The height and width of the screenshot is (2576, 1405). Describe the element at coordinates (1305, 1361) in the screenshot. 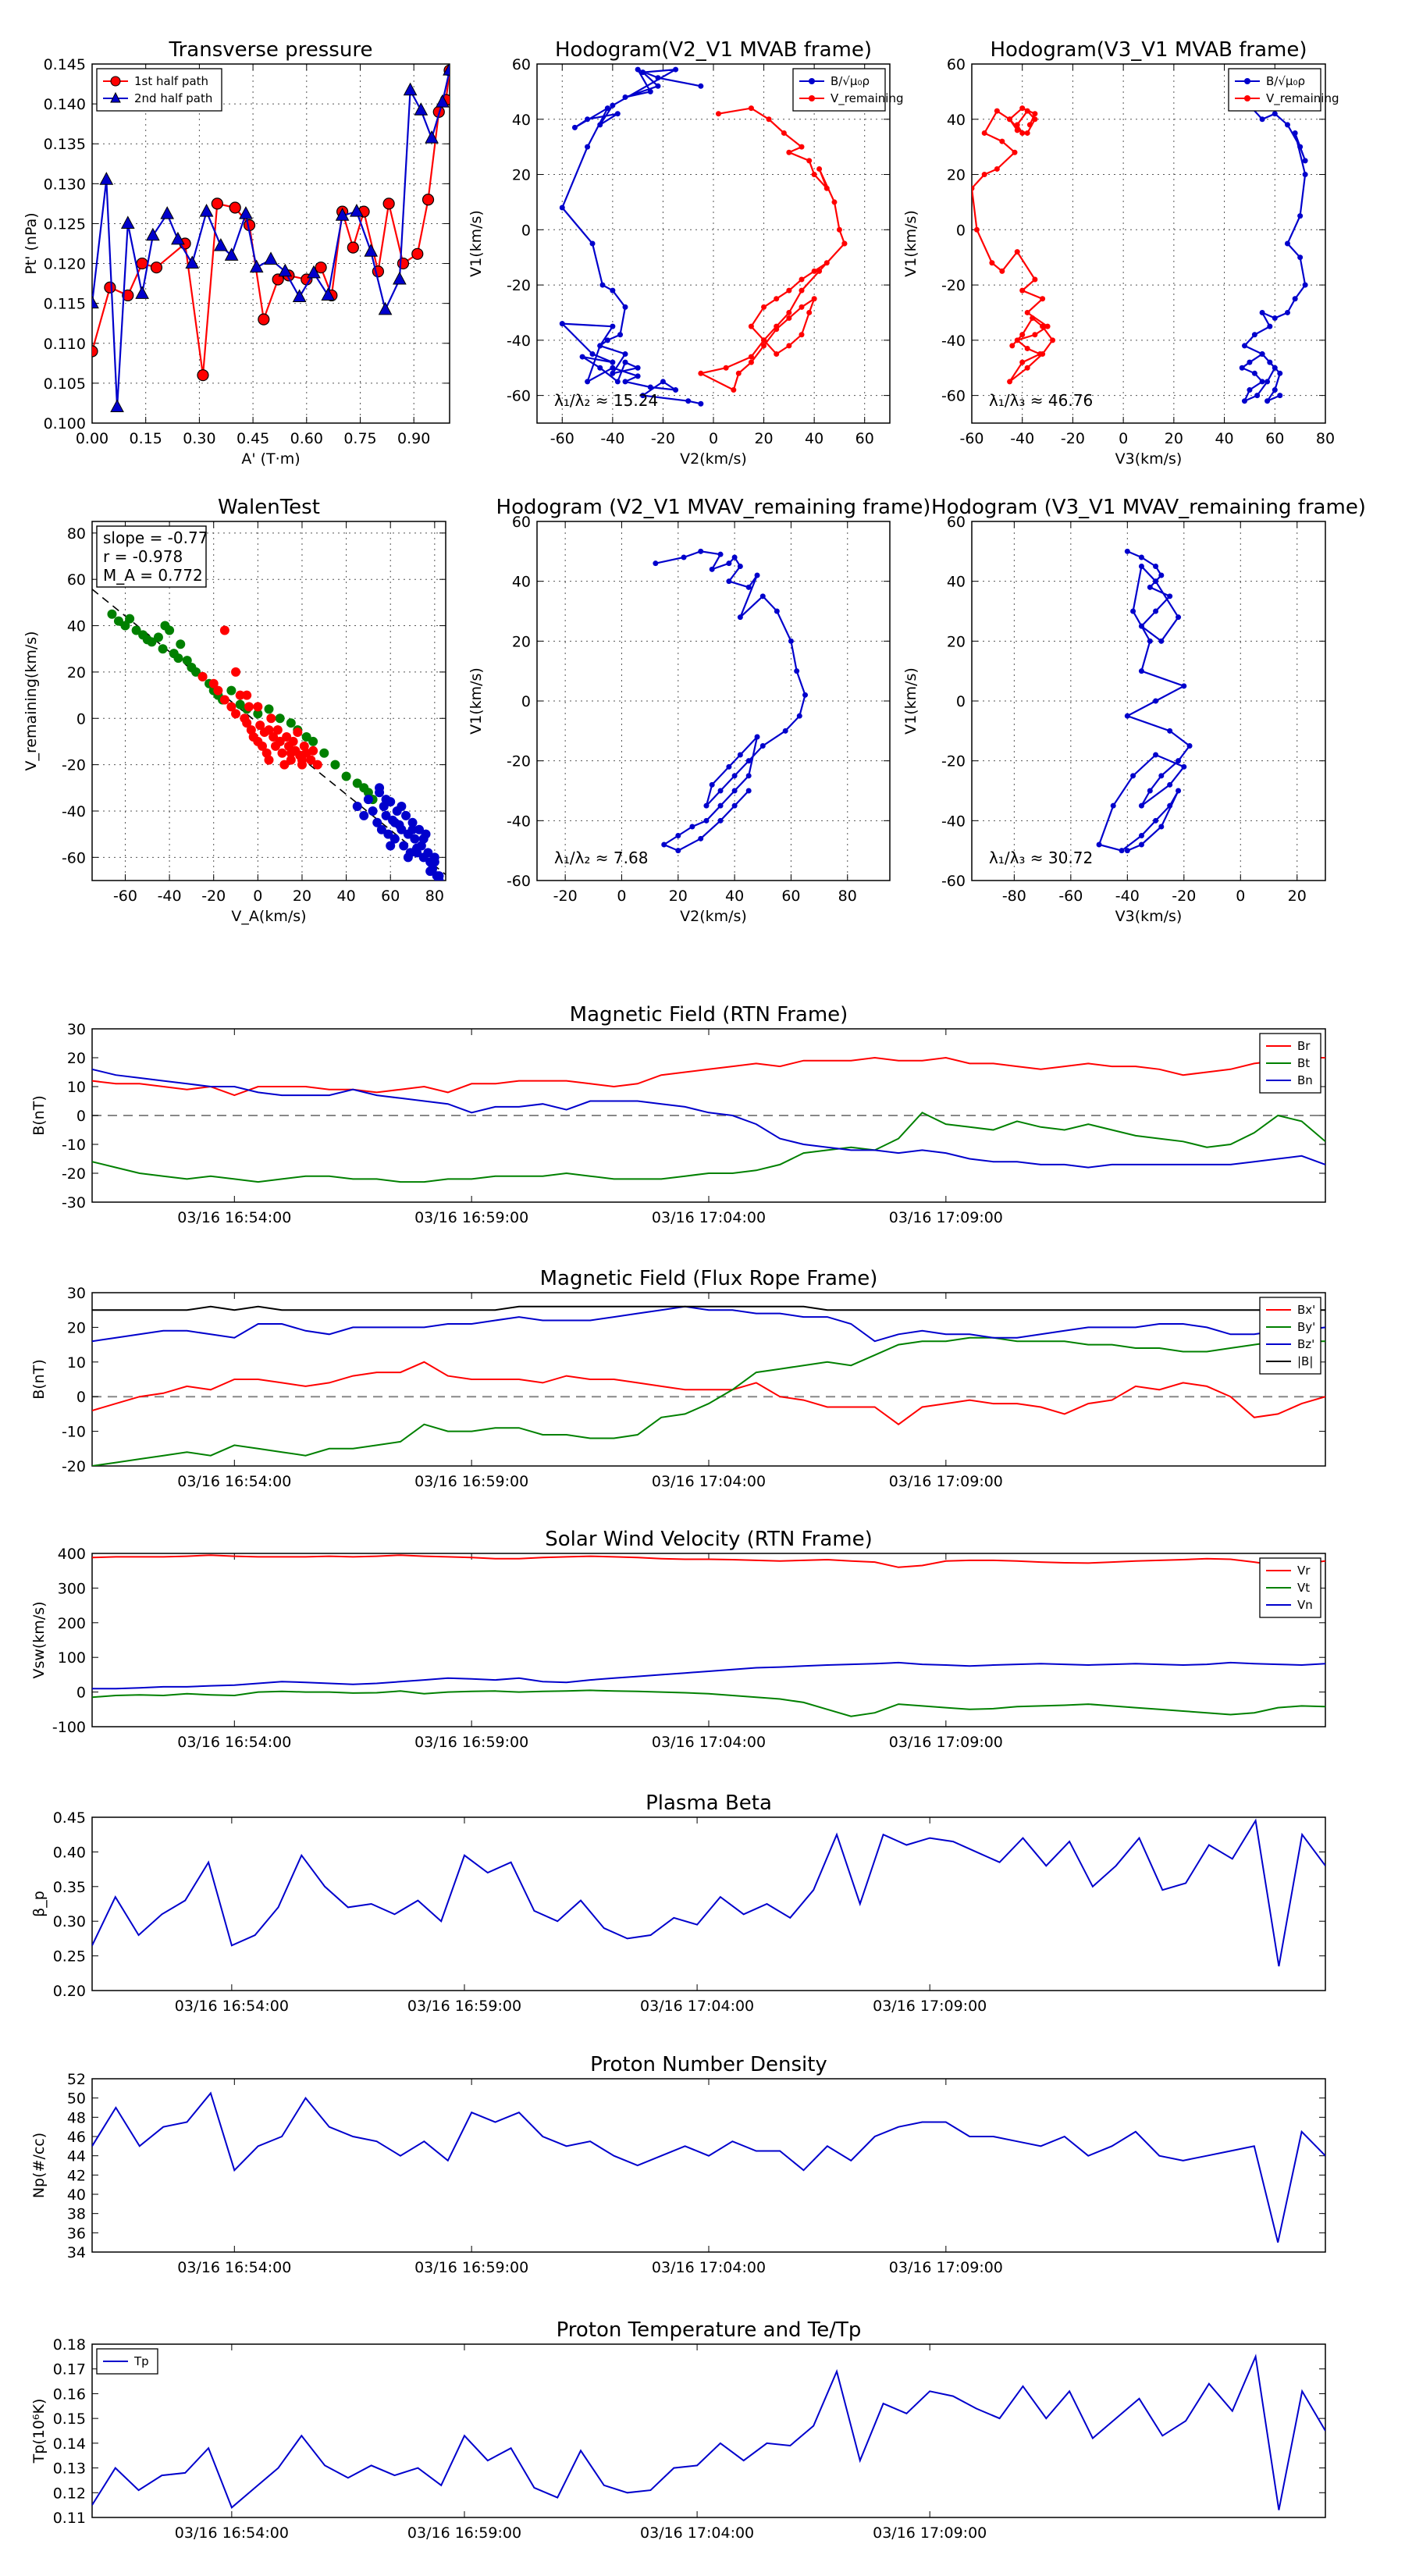

I see `legend-label: |B|` at that location.